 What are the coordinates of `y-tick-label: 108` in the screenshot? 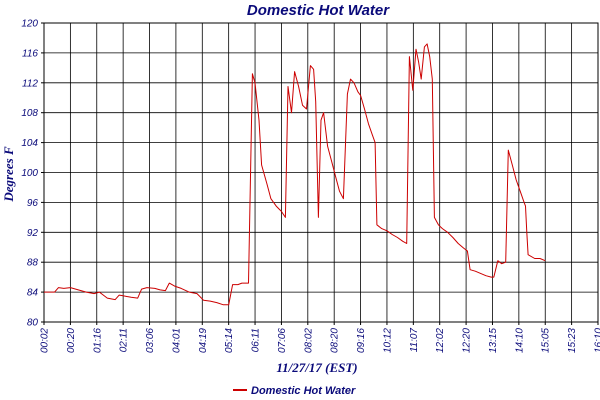 It's located at (29, 113).